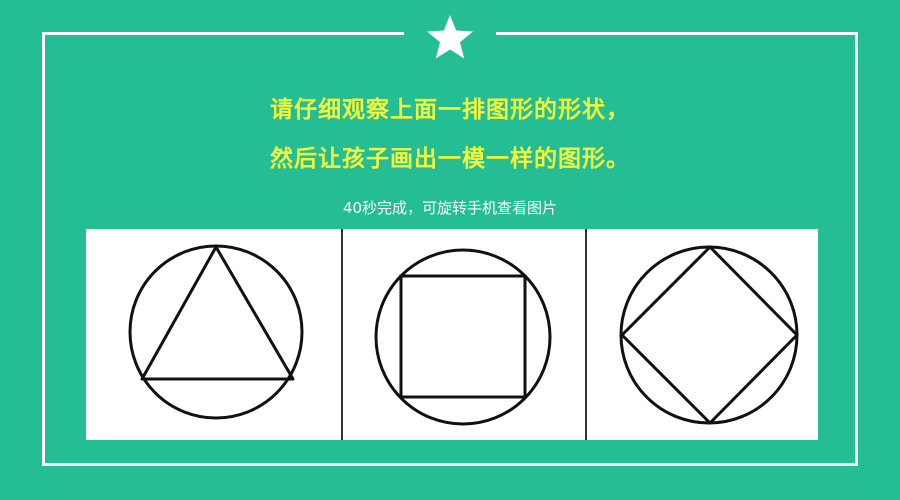 This screenshot has width=900, height=500. Describe the element at coordinates (450, 159) in the screenshot. I see `instruction-line-2: 然后让孩子画出一模一样的图形。` at that location.